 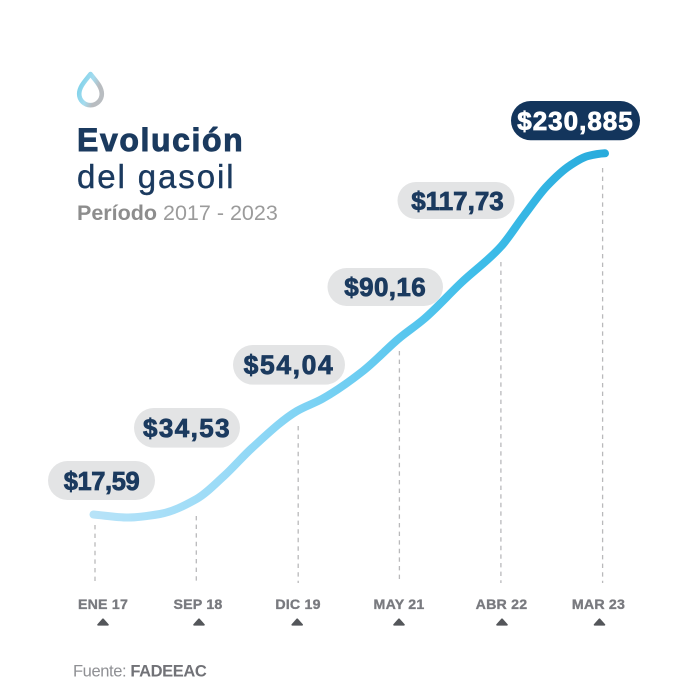 What do you see at coordinates (187, 428) in the screenshot?
I see `svg-text: $34,53` at bounding box center [187, 428].